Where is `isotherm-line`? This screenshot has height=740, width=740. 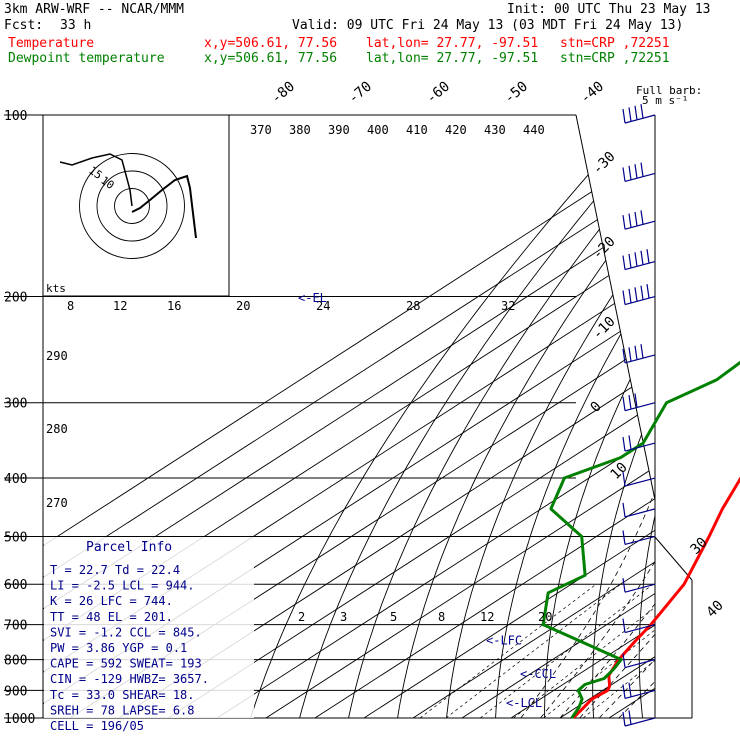
isotherm-line is located at coordinates (533, 639).